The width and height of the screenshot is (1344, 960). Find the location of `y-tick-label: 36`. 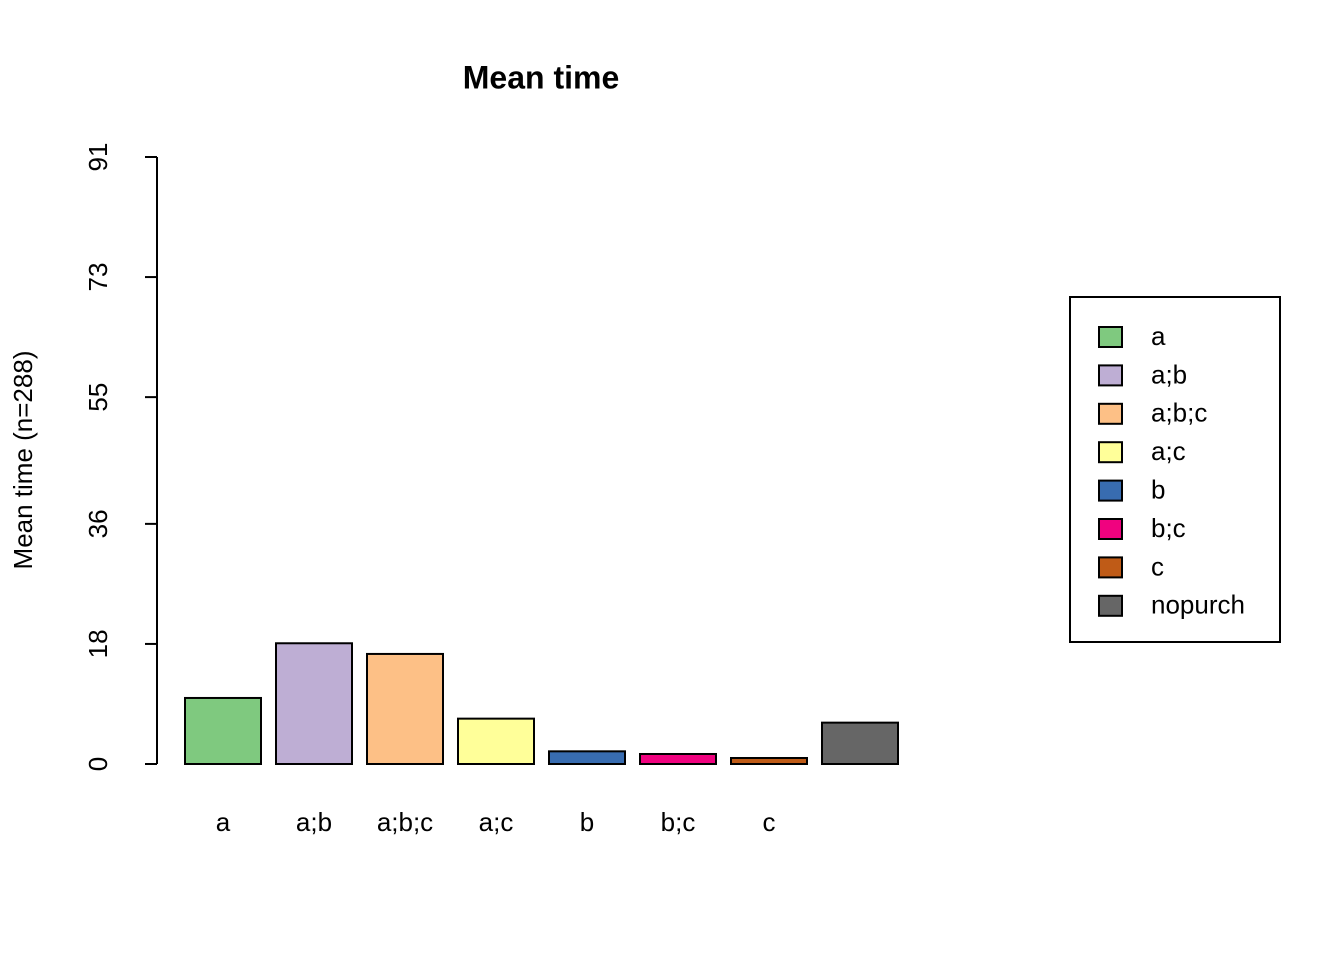

y-tick-label: 36 is located at coordinates (98, 523).